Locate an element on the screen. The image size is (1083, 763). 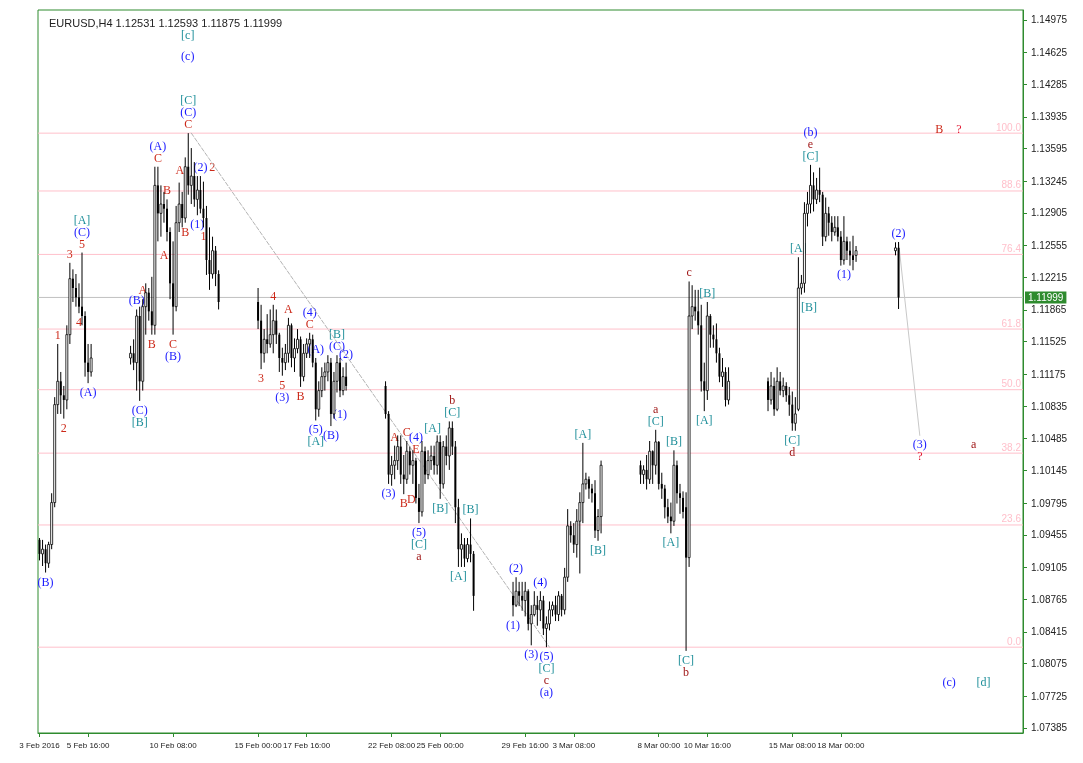
x-tick-label: 3 Mar 08:00 is located at coordinates (574, 745).